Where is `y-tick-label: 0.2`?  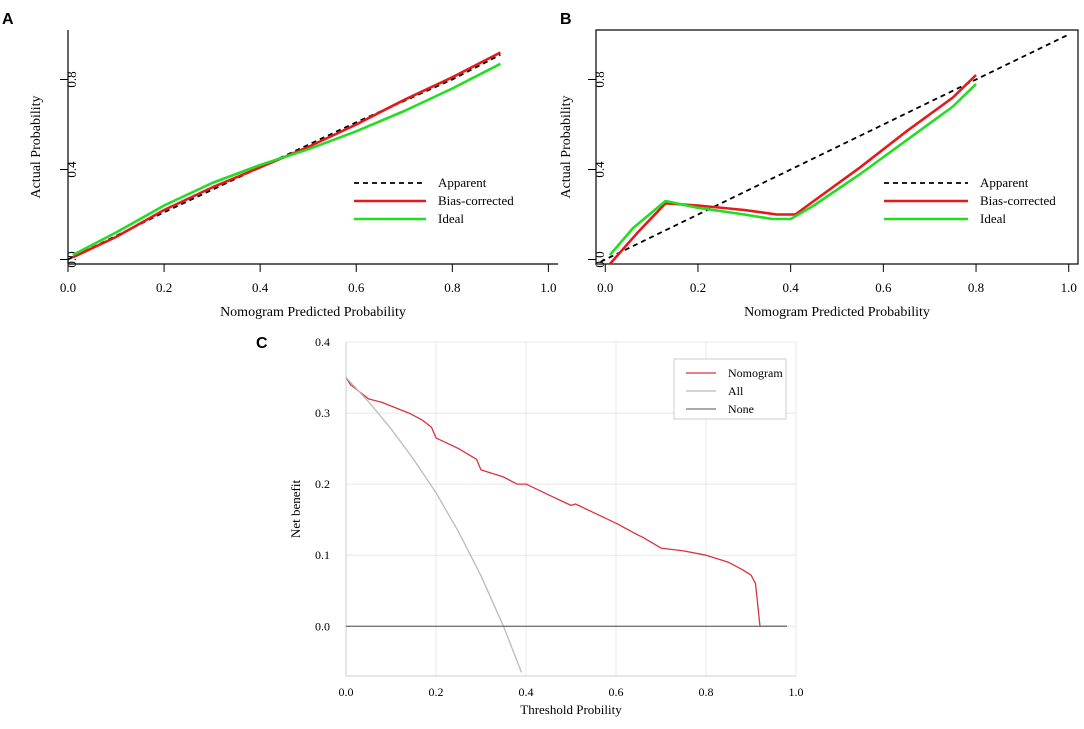
y-tick-label: 0.2 is located at coordinates (322, 484).